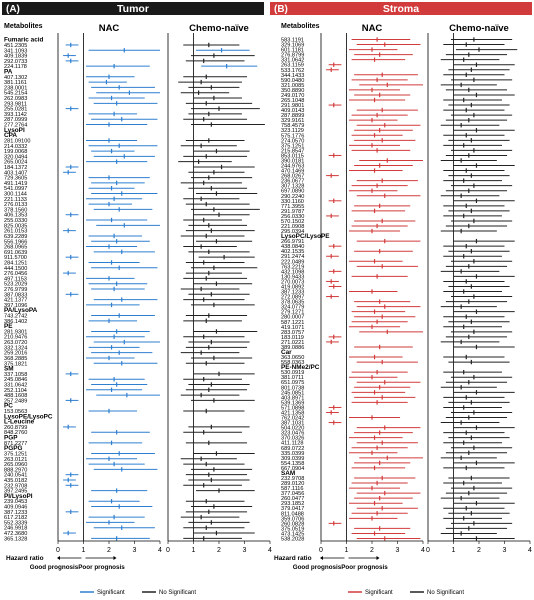 Image resolution: width=534 pixels, height=600 pixels. Describe the element at coordinates (292, 91) in the screenshot. I see `metabolite-label: 350.8890` at that location.